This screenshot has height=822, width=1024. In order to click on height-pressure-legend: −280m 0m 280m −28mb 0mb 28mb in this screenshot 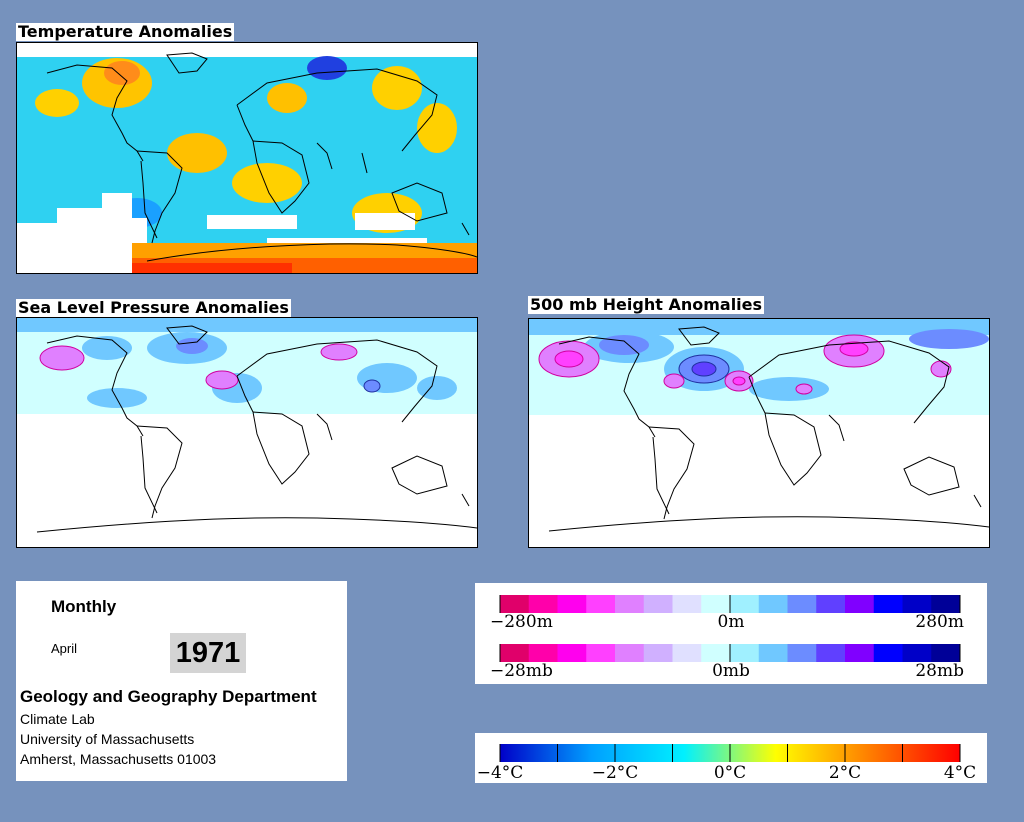, I will do `click(731, 633)`.